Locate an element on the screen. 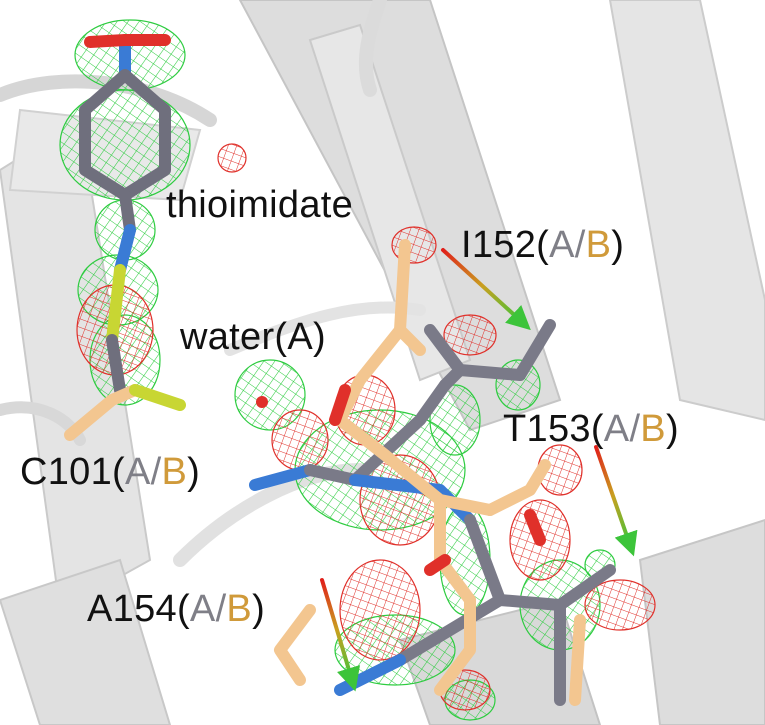  t153-shift-arrow is located at coordinates (616, 501).